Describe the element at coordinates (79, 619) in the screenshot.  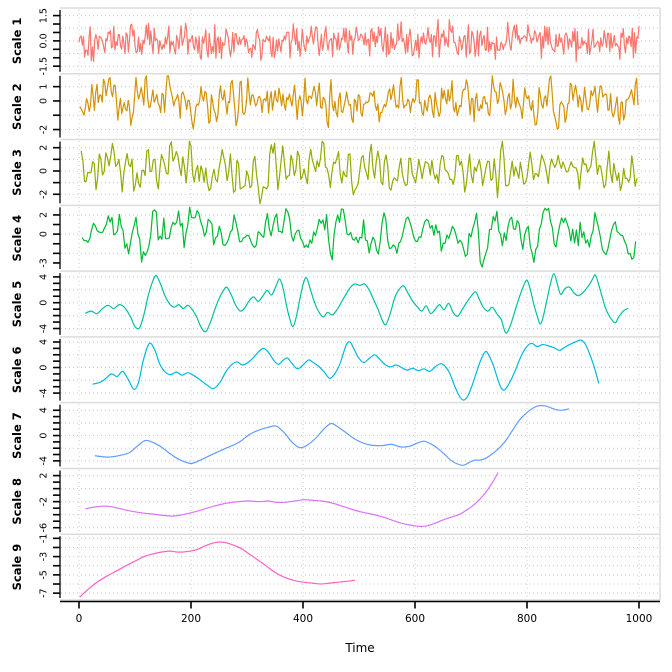
I see `x-tick-label: 0` at that location.